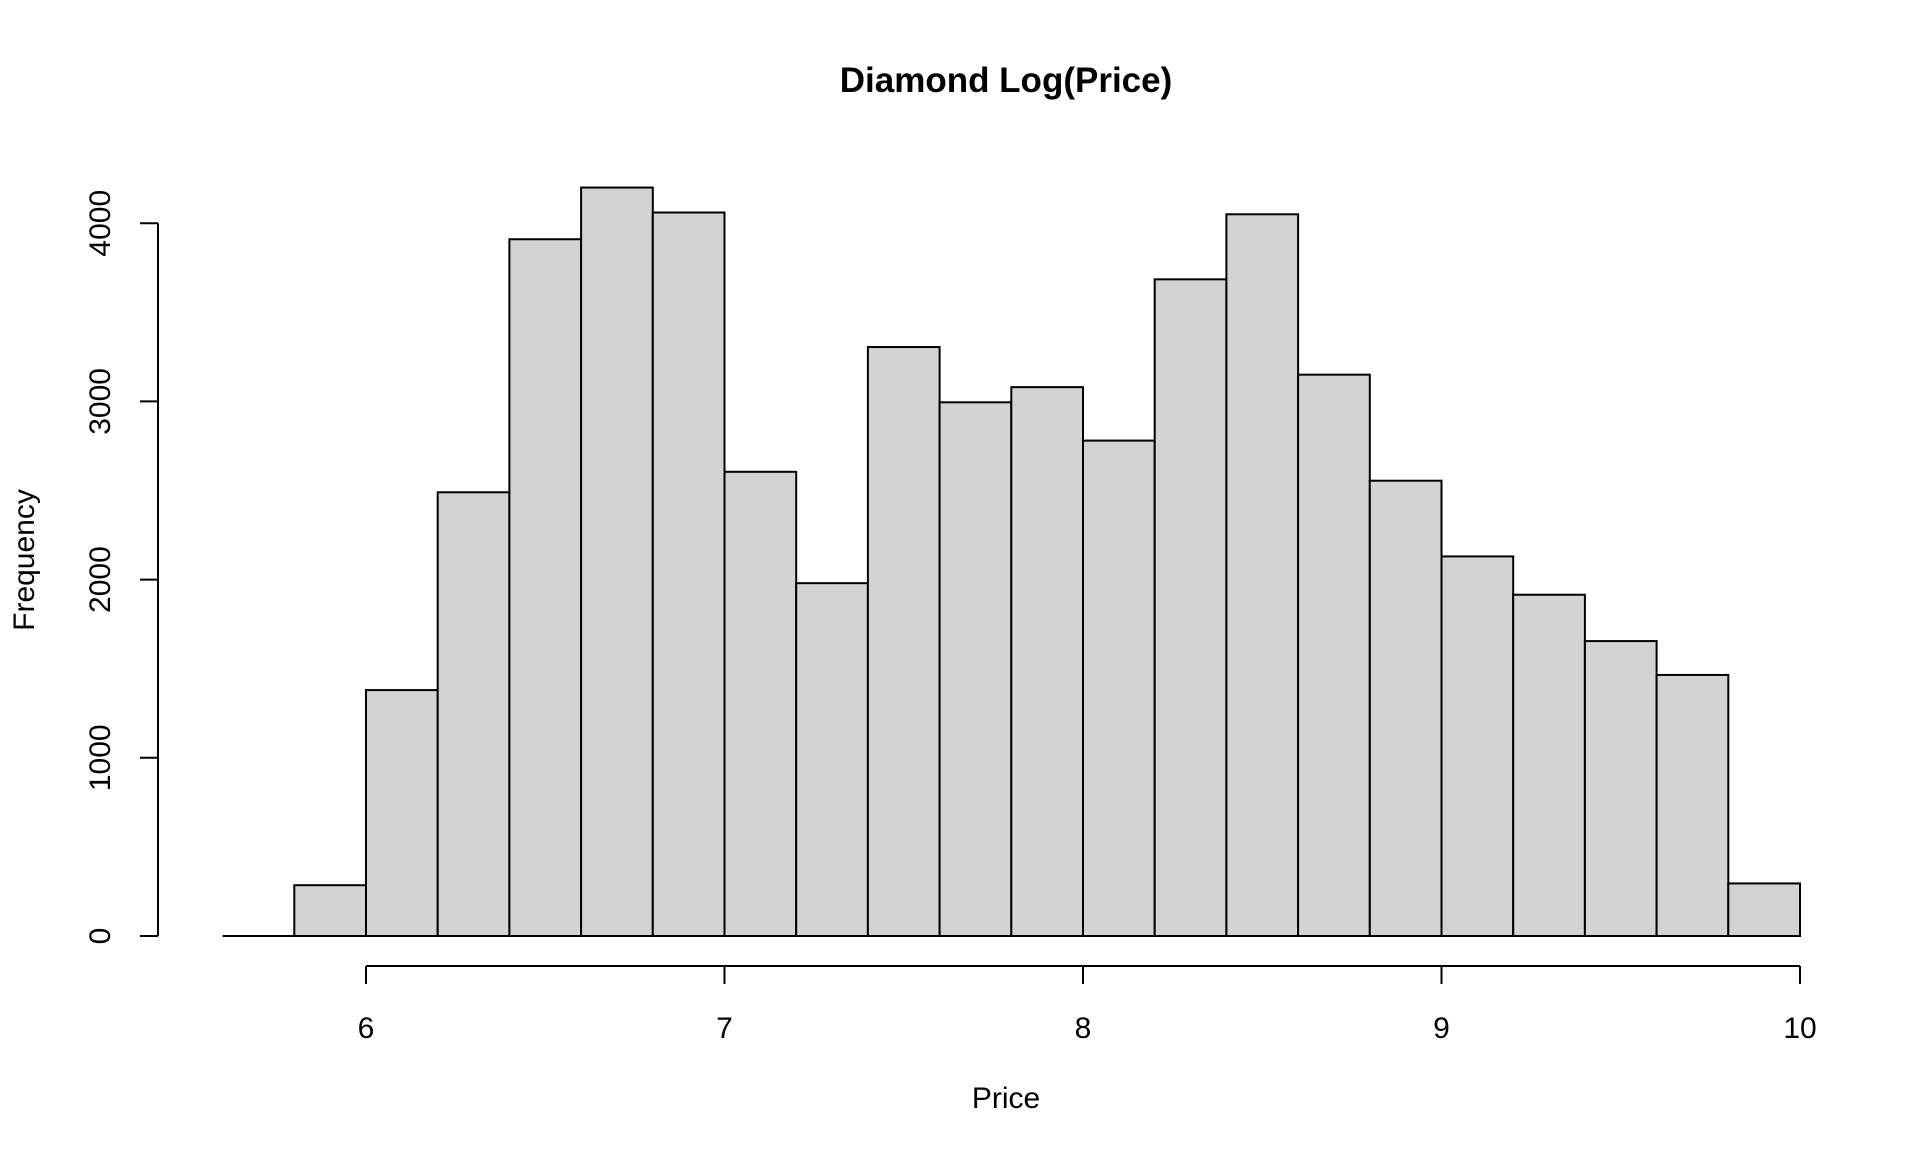 The image size is (1920, 1152). What do you see at coordinates (1441, 1028) in the screenshot?
I see `x-tick-label: 9` at bounding box center [1441, 1028].